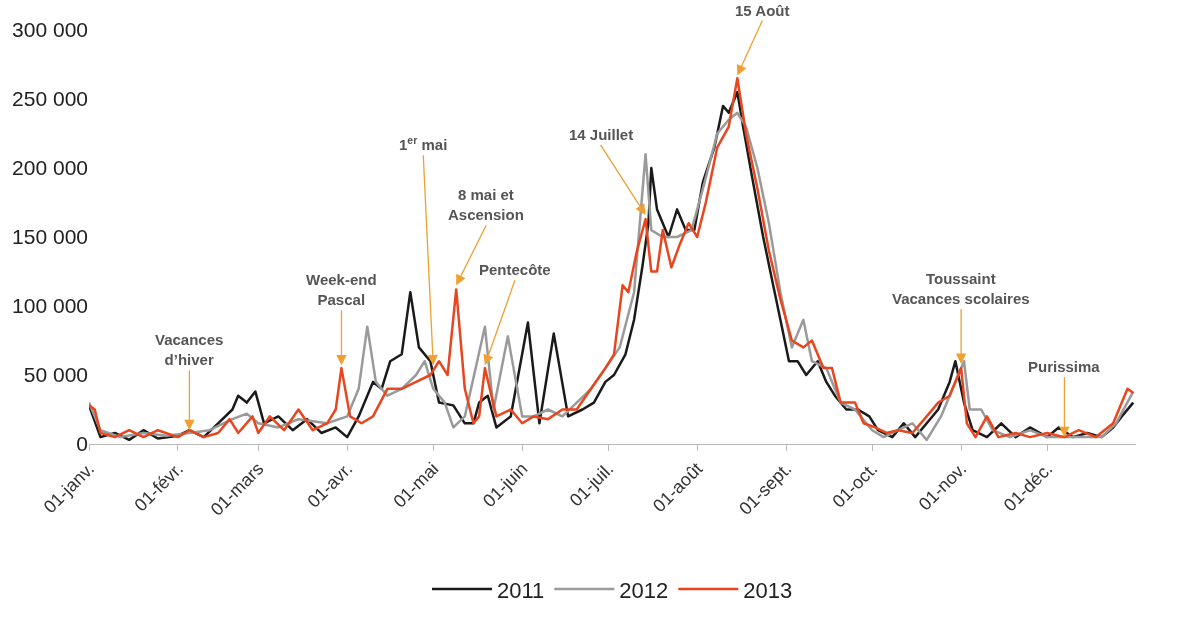 This screenshot has width=1186, height=622. I want to click on annotation: Toussaint Vacances scolaires, so click(961, 288).